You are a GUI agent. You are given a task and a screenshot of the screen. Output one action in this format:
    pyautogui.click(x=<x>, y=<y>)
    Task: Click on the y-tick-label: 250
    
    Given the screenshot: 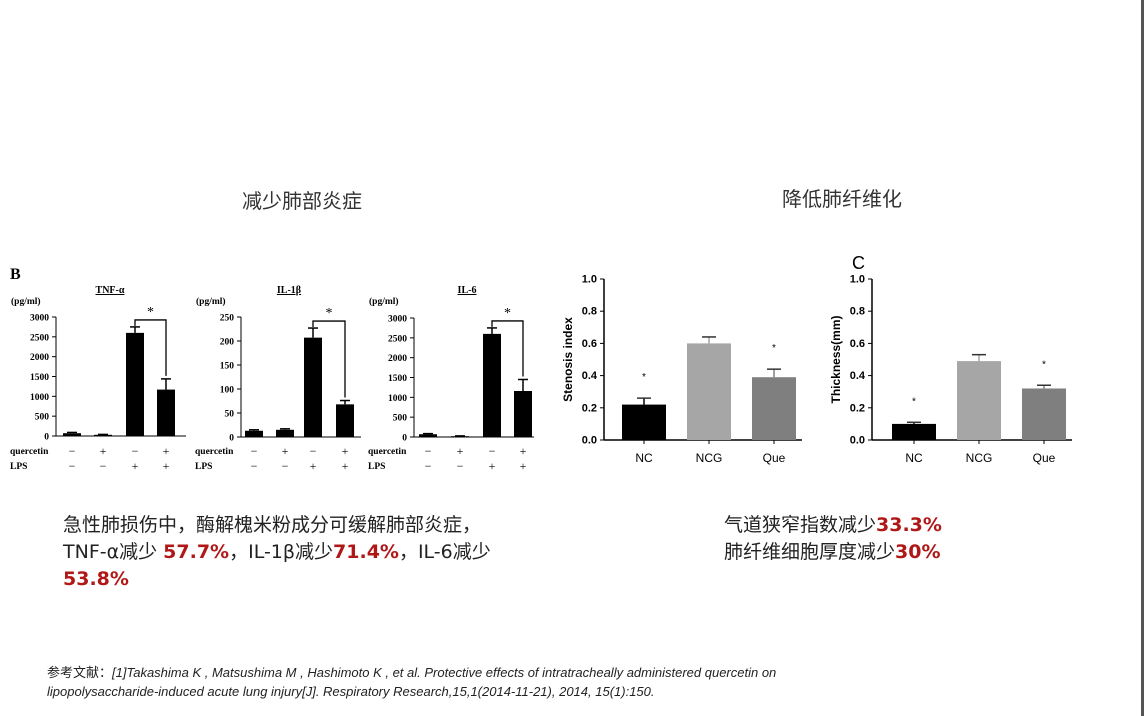 What is the action you would take?
    pyautogui.click(x=227, y=319)
    